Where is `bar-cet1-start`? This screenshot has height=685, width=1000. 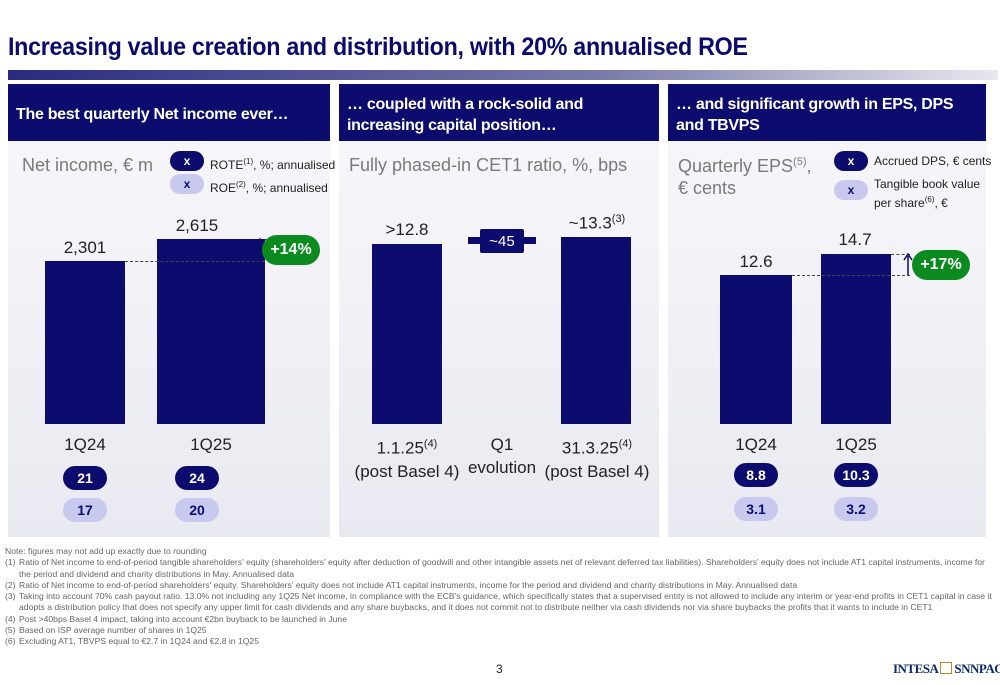
bar-cet1-start is located at coordinates (407, 334).